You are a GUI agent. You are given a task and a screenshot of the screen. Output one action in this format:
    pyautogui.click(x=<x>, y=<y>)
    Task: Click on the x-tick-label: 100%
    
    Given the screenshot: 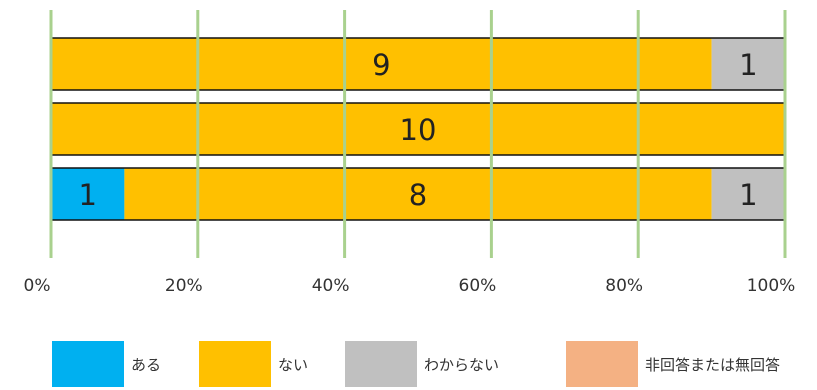 What is the action you would take?
    pyautogui.click(x=771, y=286)
    